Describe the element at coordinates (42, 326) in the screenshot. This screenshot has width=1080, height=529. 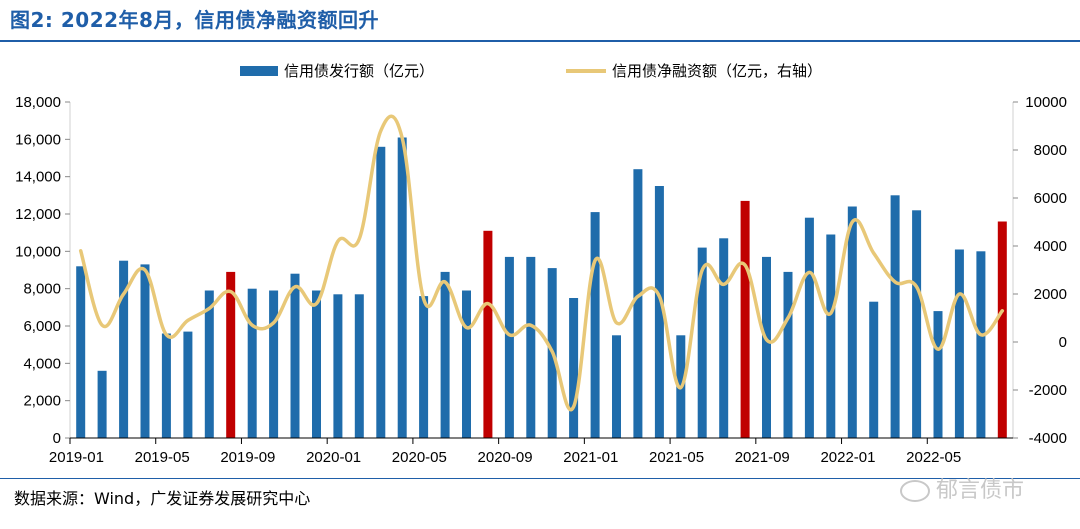
I see `left-tick-label: 6,000` at that location.